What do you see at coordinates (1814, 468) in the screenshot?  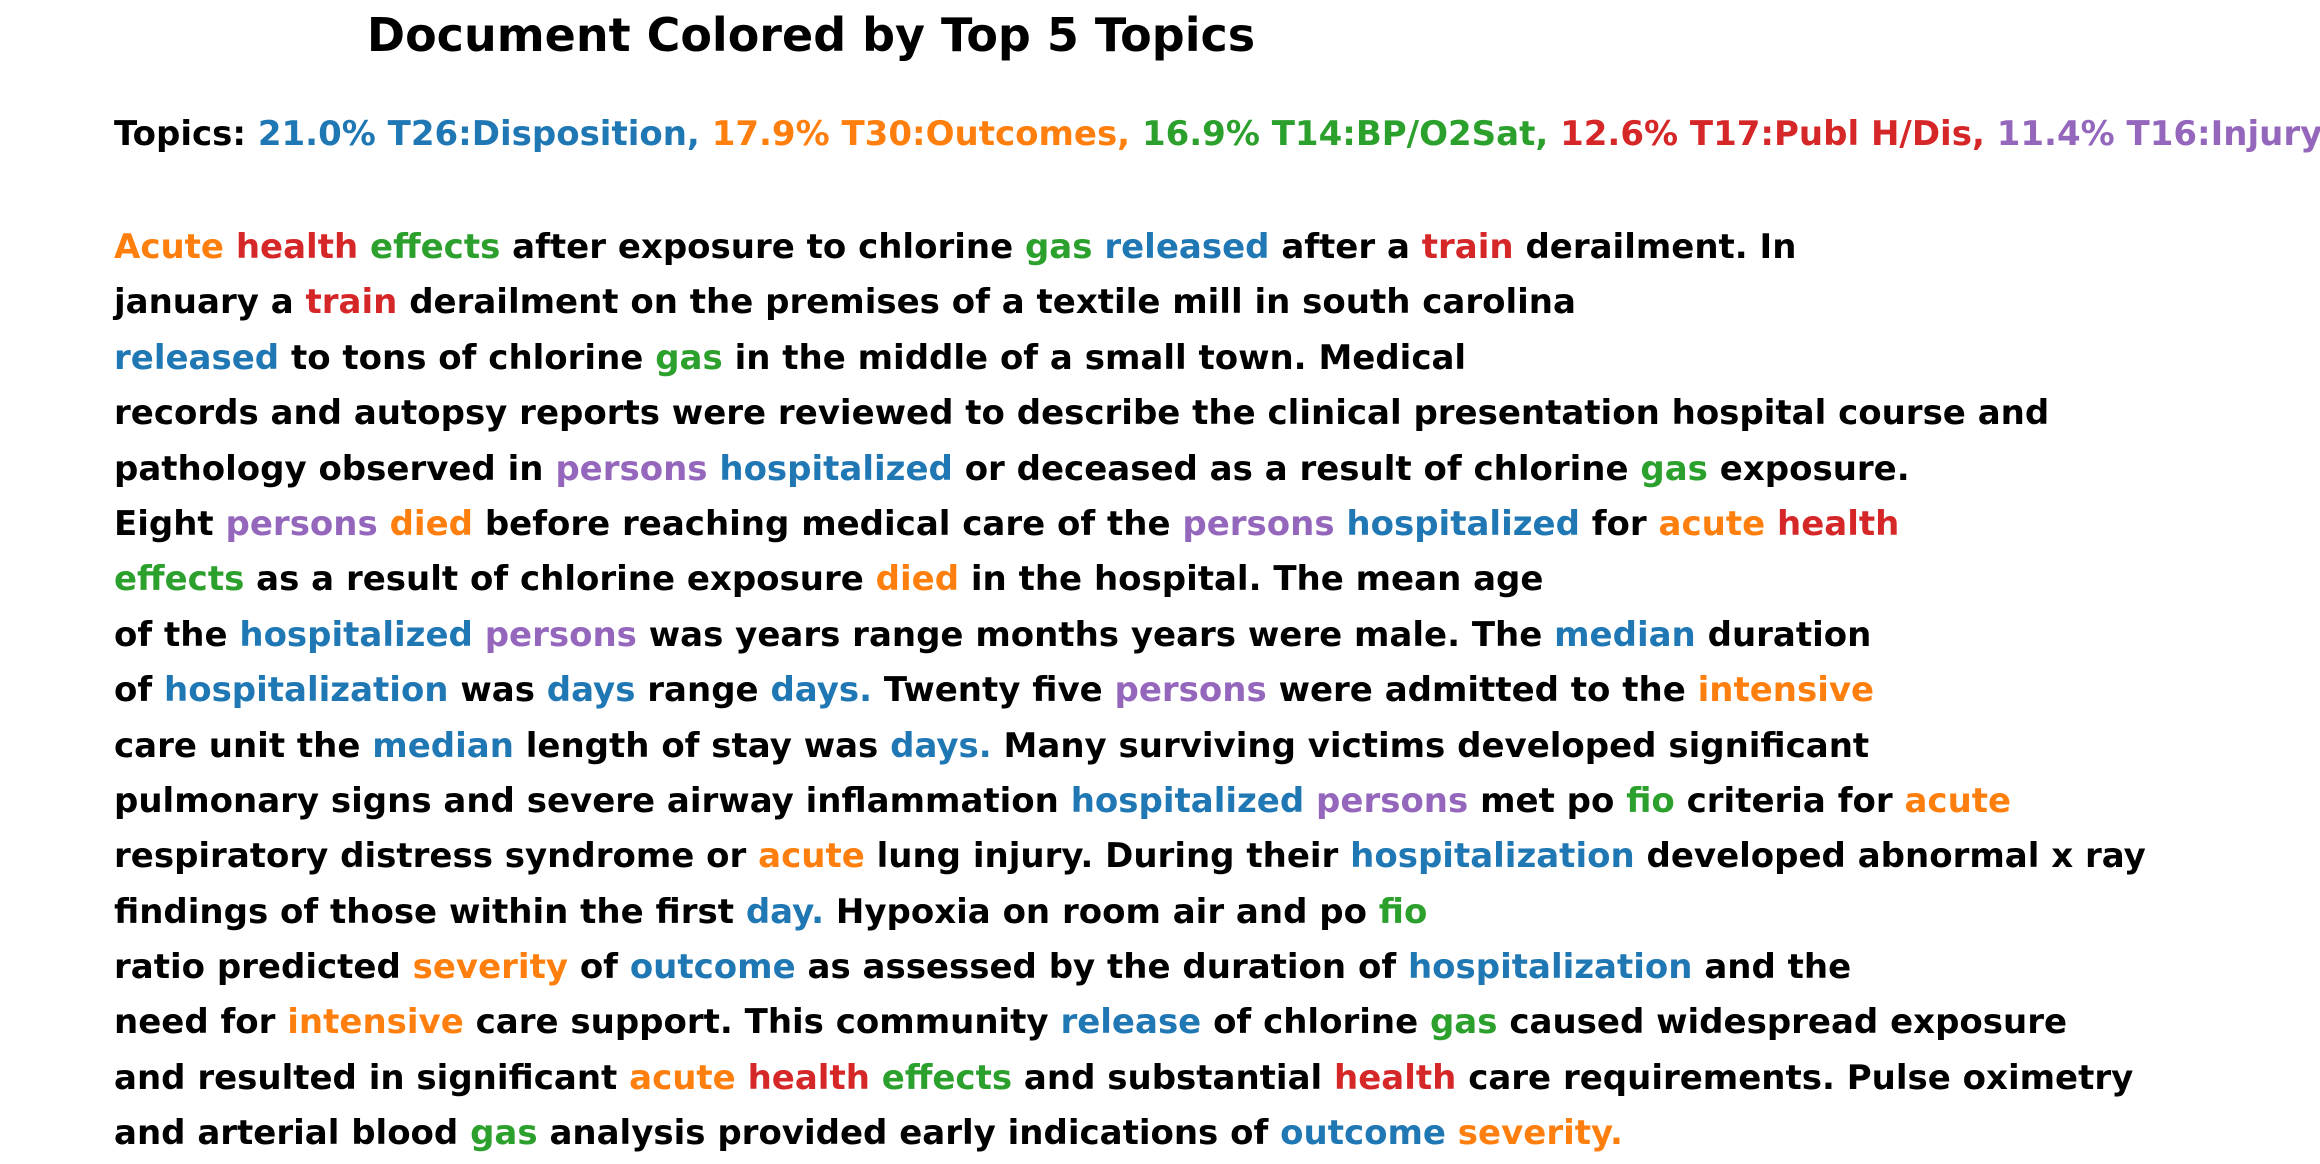 I see `plain-text: exposure.` at bounding box center [1814, 468].